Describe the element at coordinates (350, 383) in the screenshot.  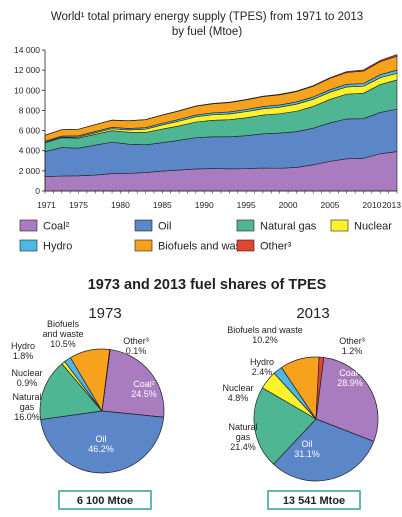
I see `pie-label-coal: 28.9%` at that location.